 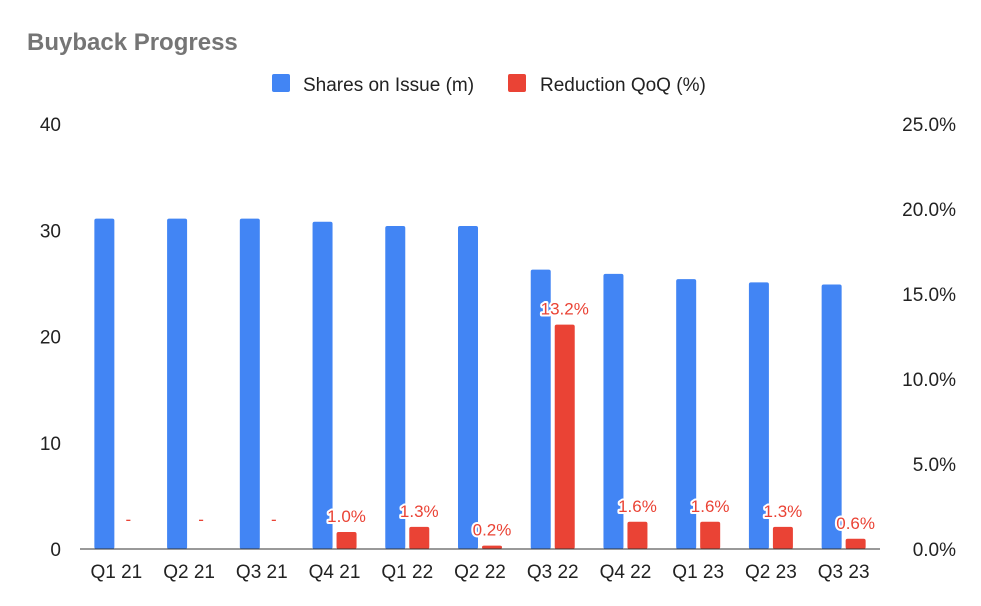 I want to click on x-tick-label: Q2 22, so click(x=480, y=572).